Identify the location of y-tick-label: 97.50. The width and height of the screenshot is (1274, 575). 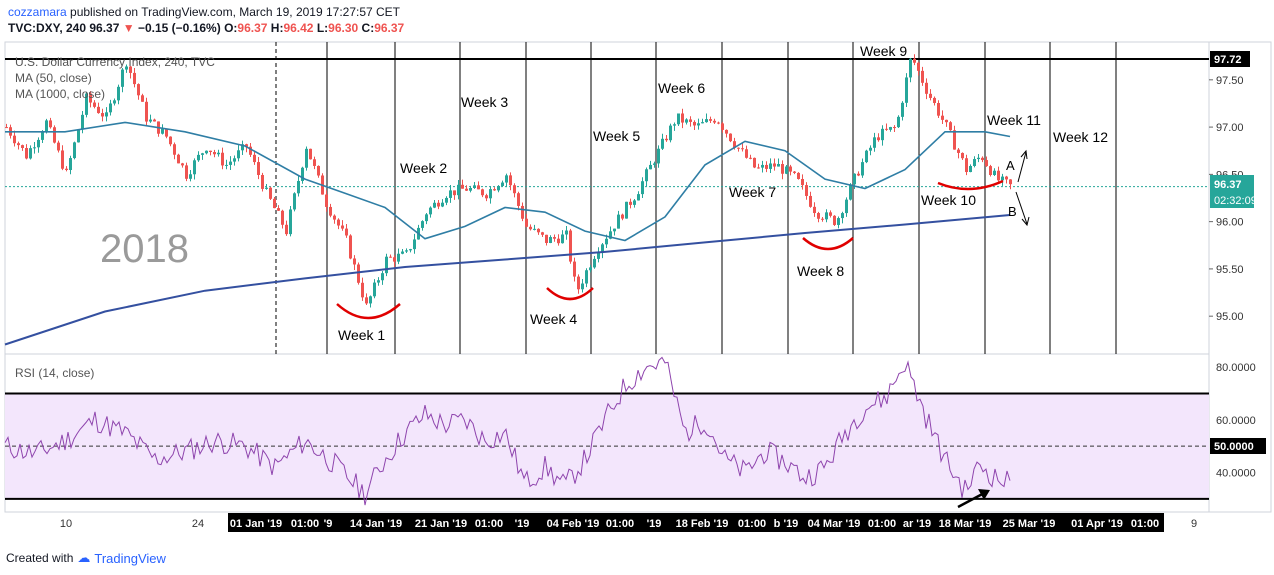
(1230, 81).